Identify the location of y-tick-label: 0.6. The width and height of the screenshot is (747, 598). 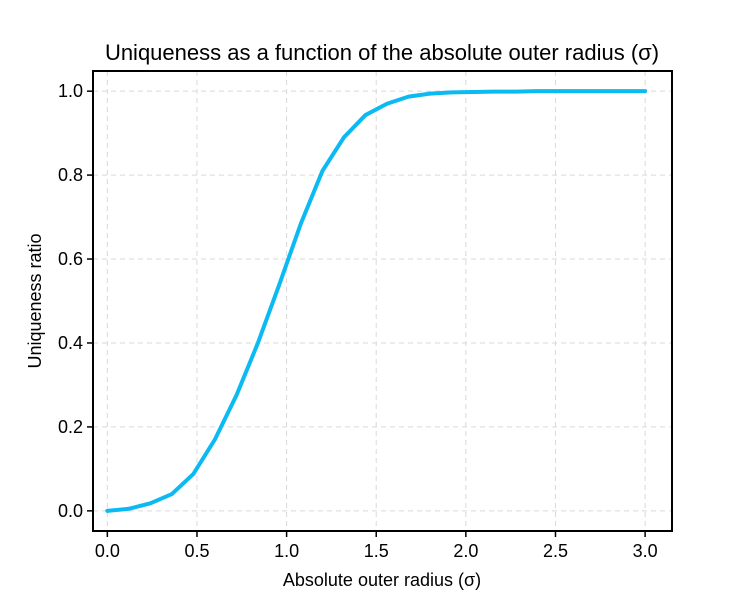
(70, 259).